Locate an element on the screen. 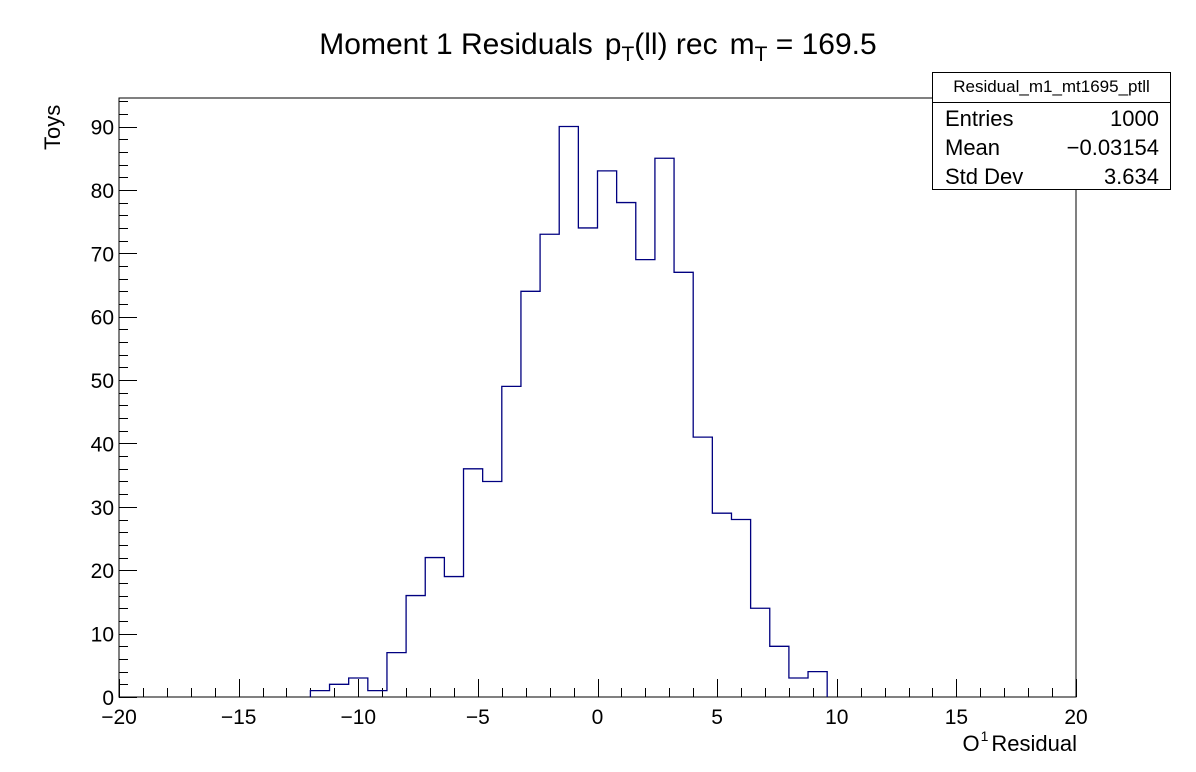 The width and height of the screenshot is (1196, 772). stats-row-stddev: Std Dev 3.634 is located at coordinates (1051, 175).